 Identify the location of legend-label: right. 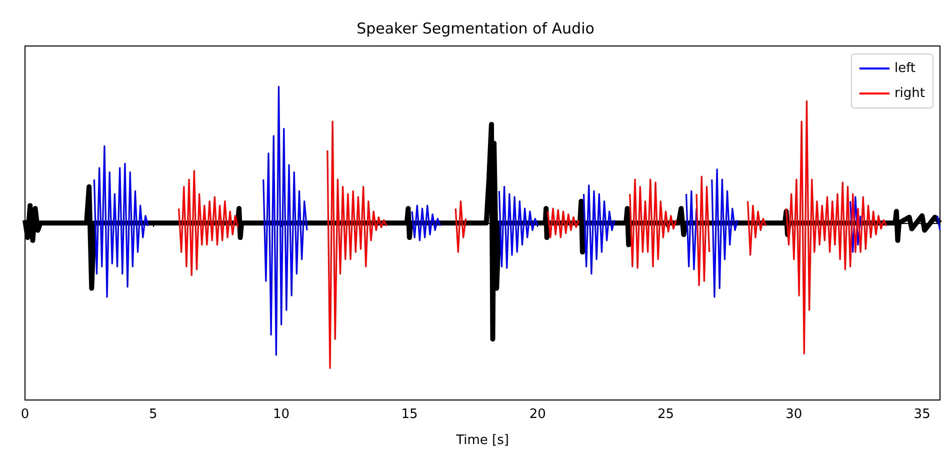
(909, 93).